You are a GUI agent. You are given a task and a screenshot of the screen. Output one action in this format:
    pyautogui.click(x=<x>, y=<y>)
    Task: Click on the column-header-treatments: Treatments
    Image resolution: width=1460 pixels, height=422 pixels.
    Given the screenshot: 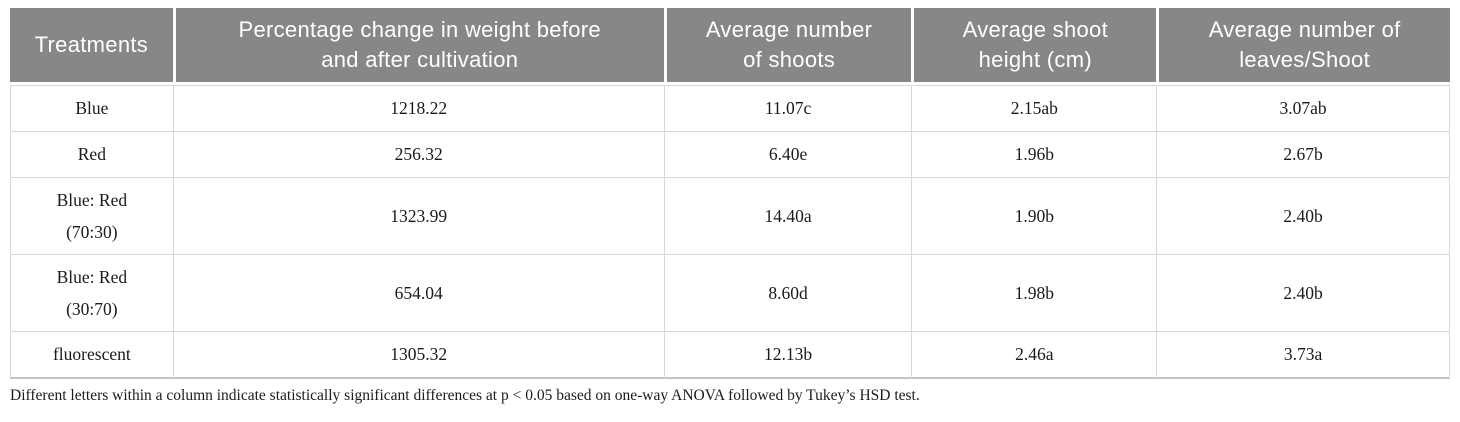 What is the action you would take?
    pyautogui.click(x=91, y=46)
    